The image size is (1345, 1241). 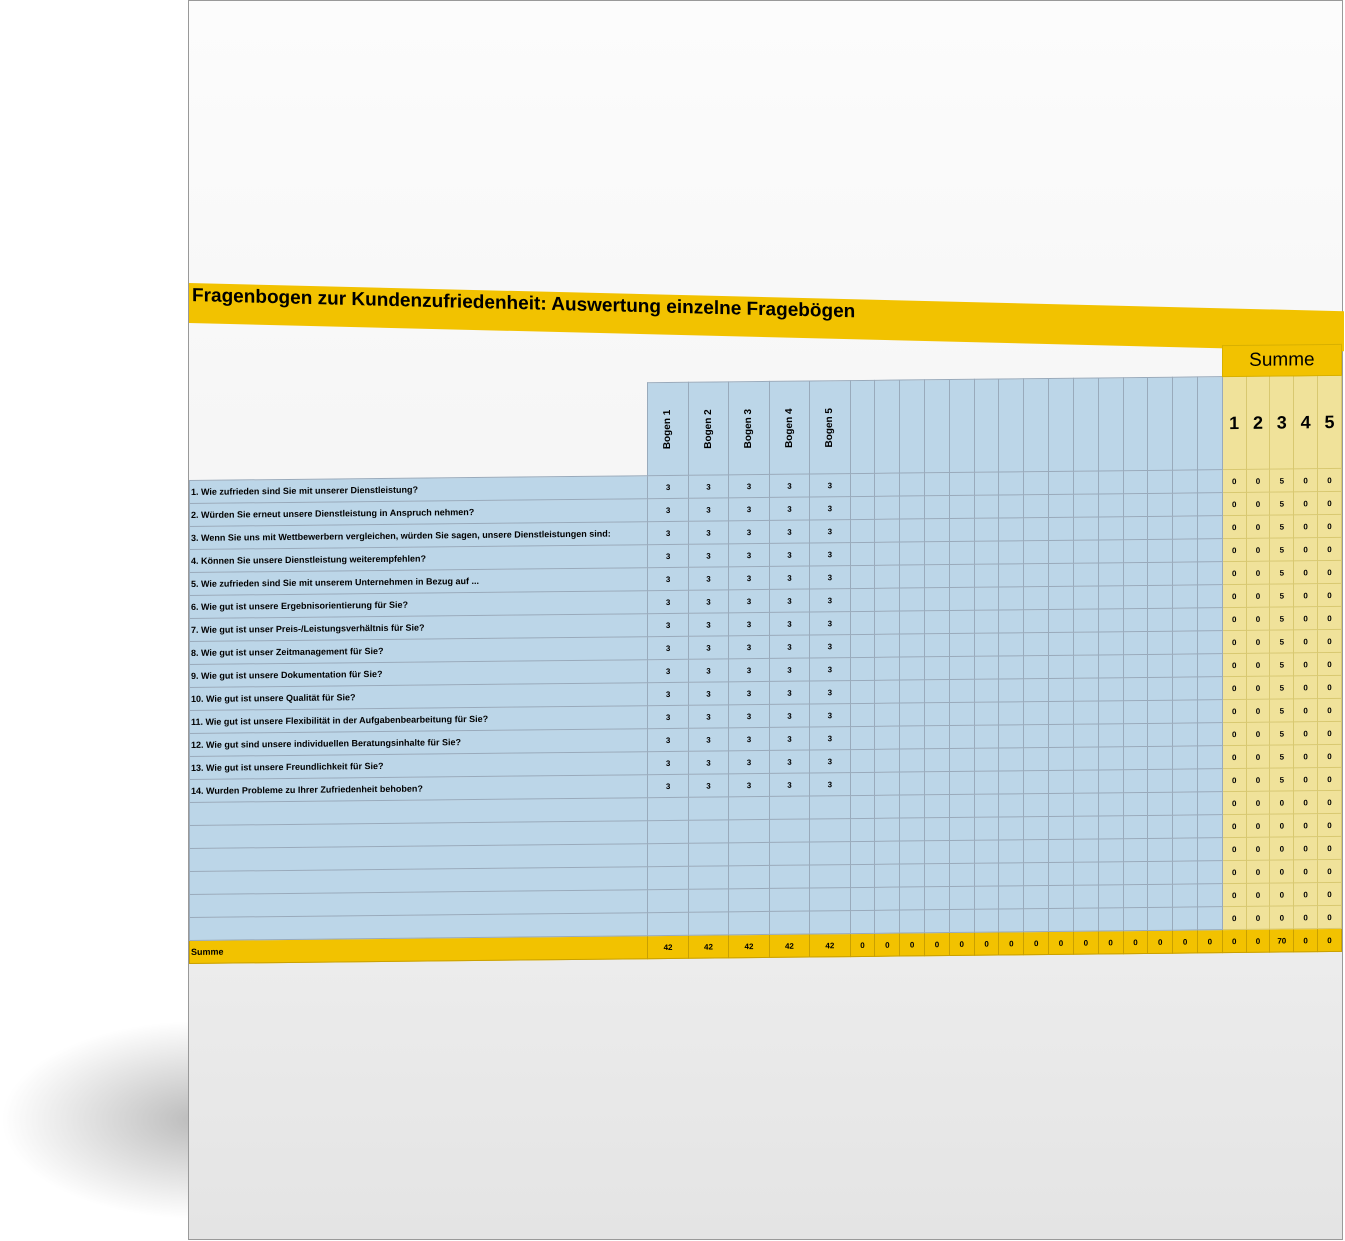 I want to click on rating-total: 0, so click(x=1258, y=941).